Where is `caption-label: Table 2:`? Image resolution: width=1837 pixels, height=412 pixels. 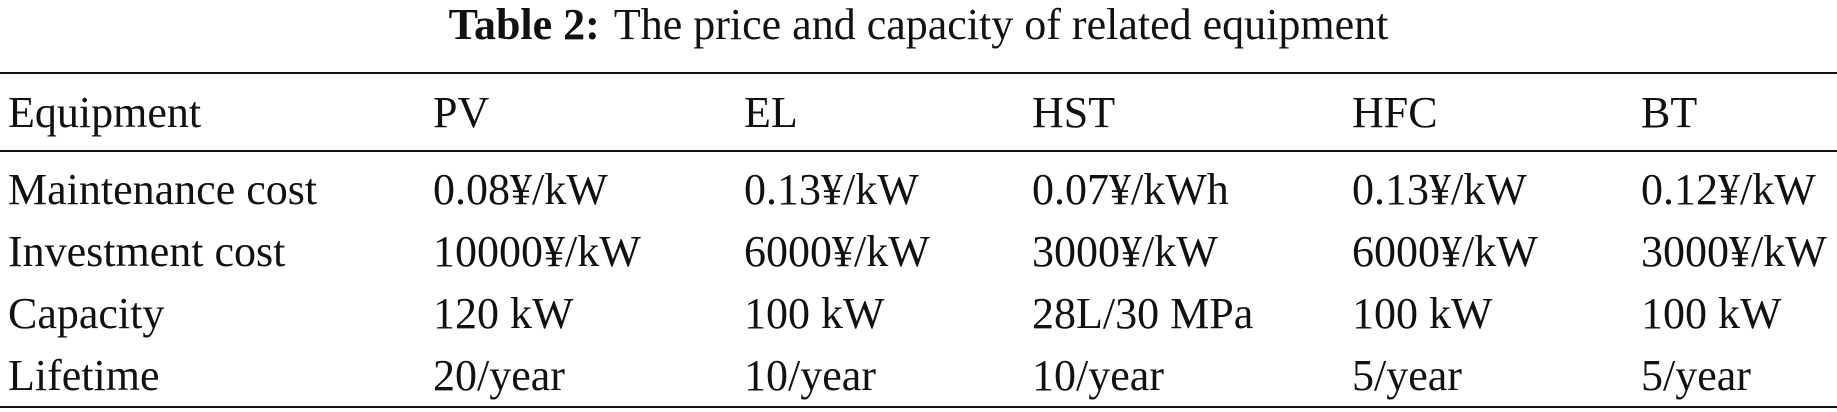 caption-label: Table 2: is located at coordinates (524, 24).